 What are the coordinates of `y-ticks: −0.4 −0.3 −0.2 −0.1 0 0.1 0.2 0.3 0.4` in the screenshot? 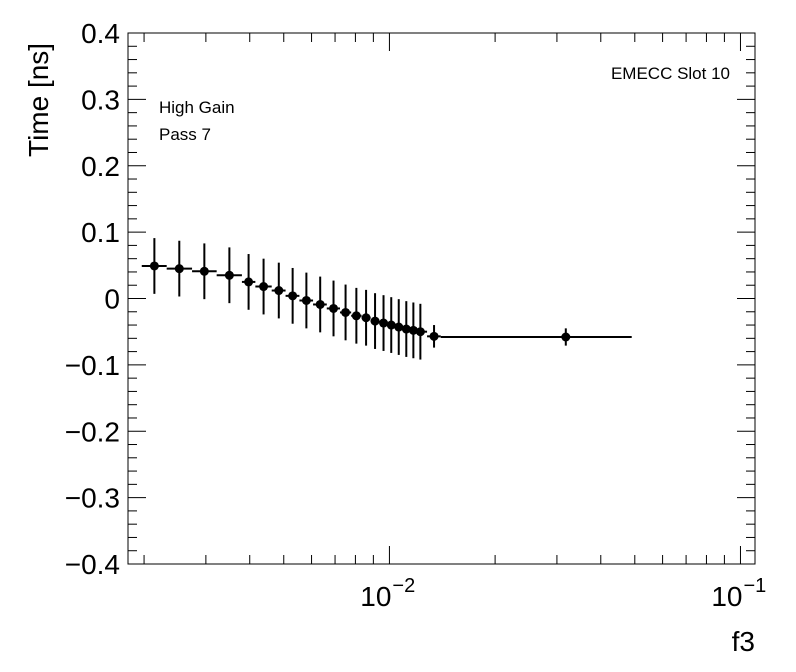 It's located at (92, 299).